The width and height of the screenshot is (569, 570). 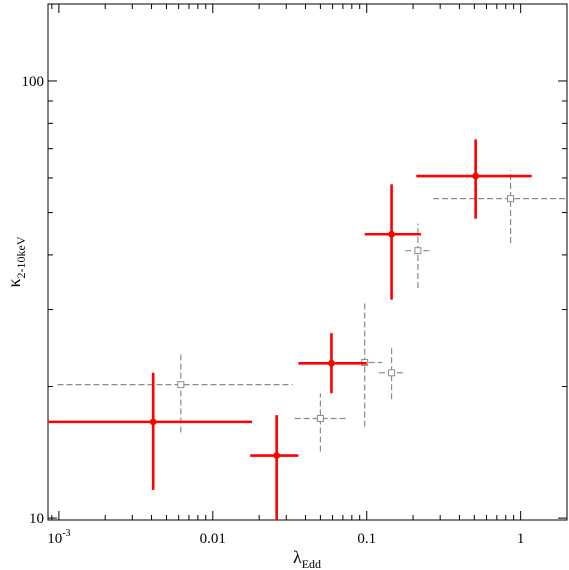 I want to click on y-axis-label: κ2-10keV, so click(x=16, y=261).